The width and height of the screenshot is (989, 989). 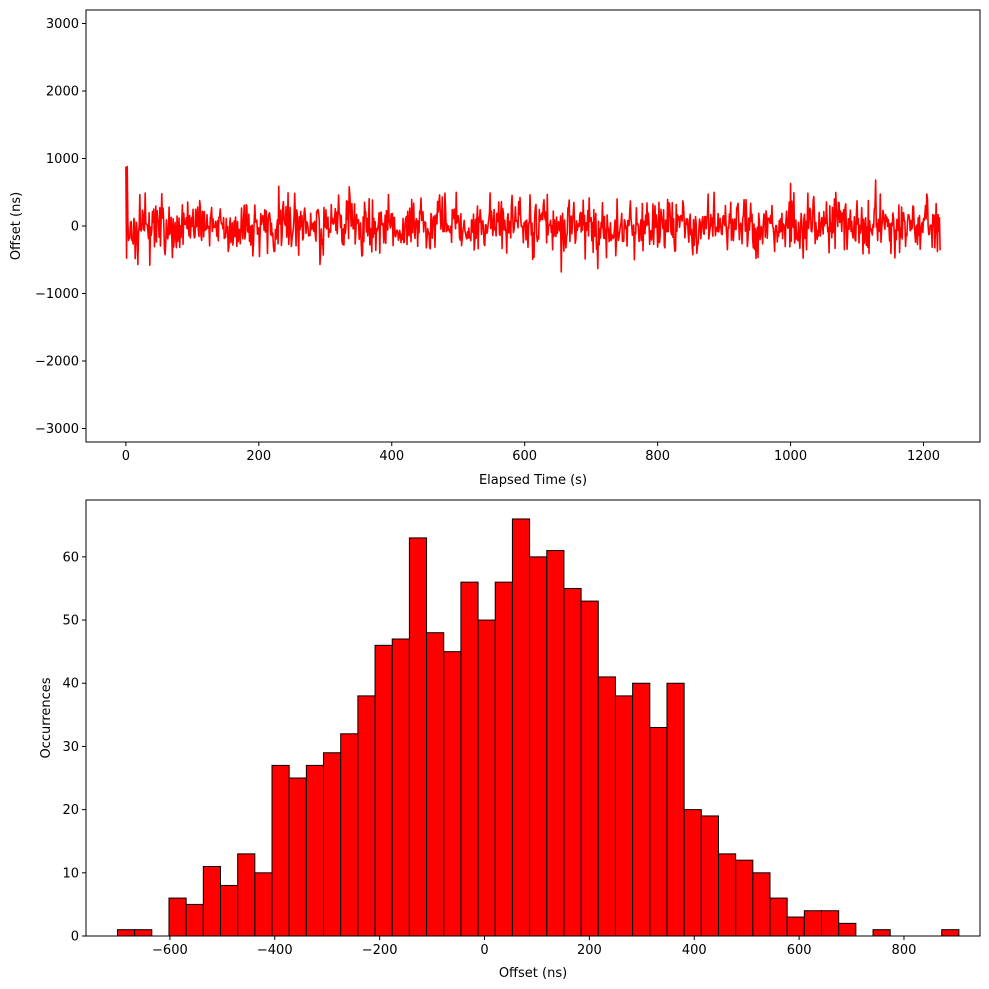 What do you see at coordinates (62, 24) in the screenshot?
I see `y-tick-label: 3000` at bounding box center [62, 24].